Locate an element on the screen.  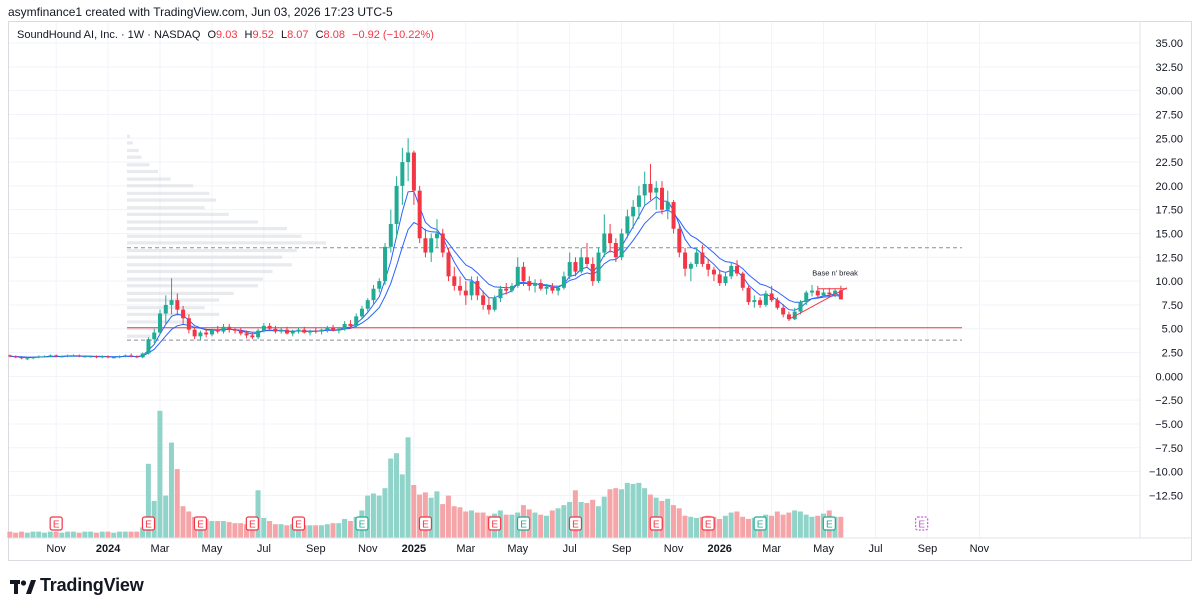
x-tick-label: 2026 is located at coordinates (719, 549).